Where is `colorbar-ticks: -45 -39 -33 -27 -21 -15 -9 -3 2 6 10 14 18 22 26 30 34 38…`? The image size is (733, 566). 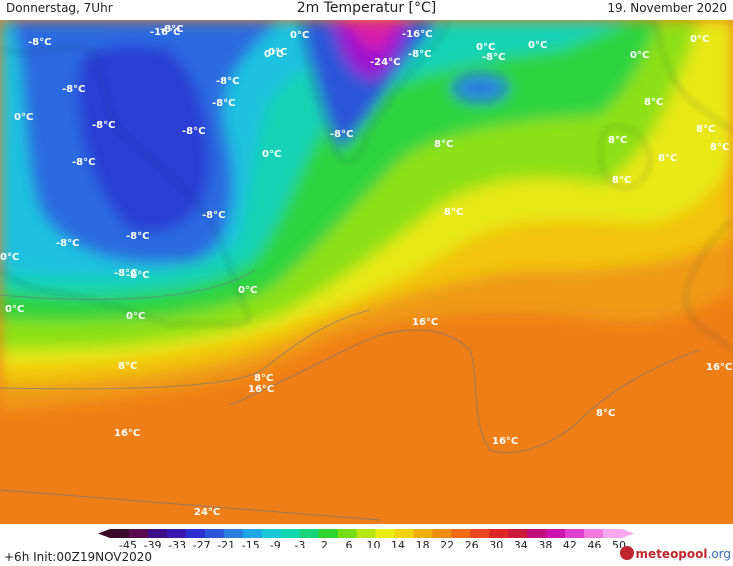
colorbar-ticks: -45 -39 -33 -27 -21 -15 -9 -3 2 6 10 14 18 22 26 30 34 38… is located at coordinates (372, 543).